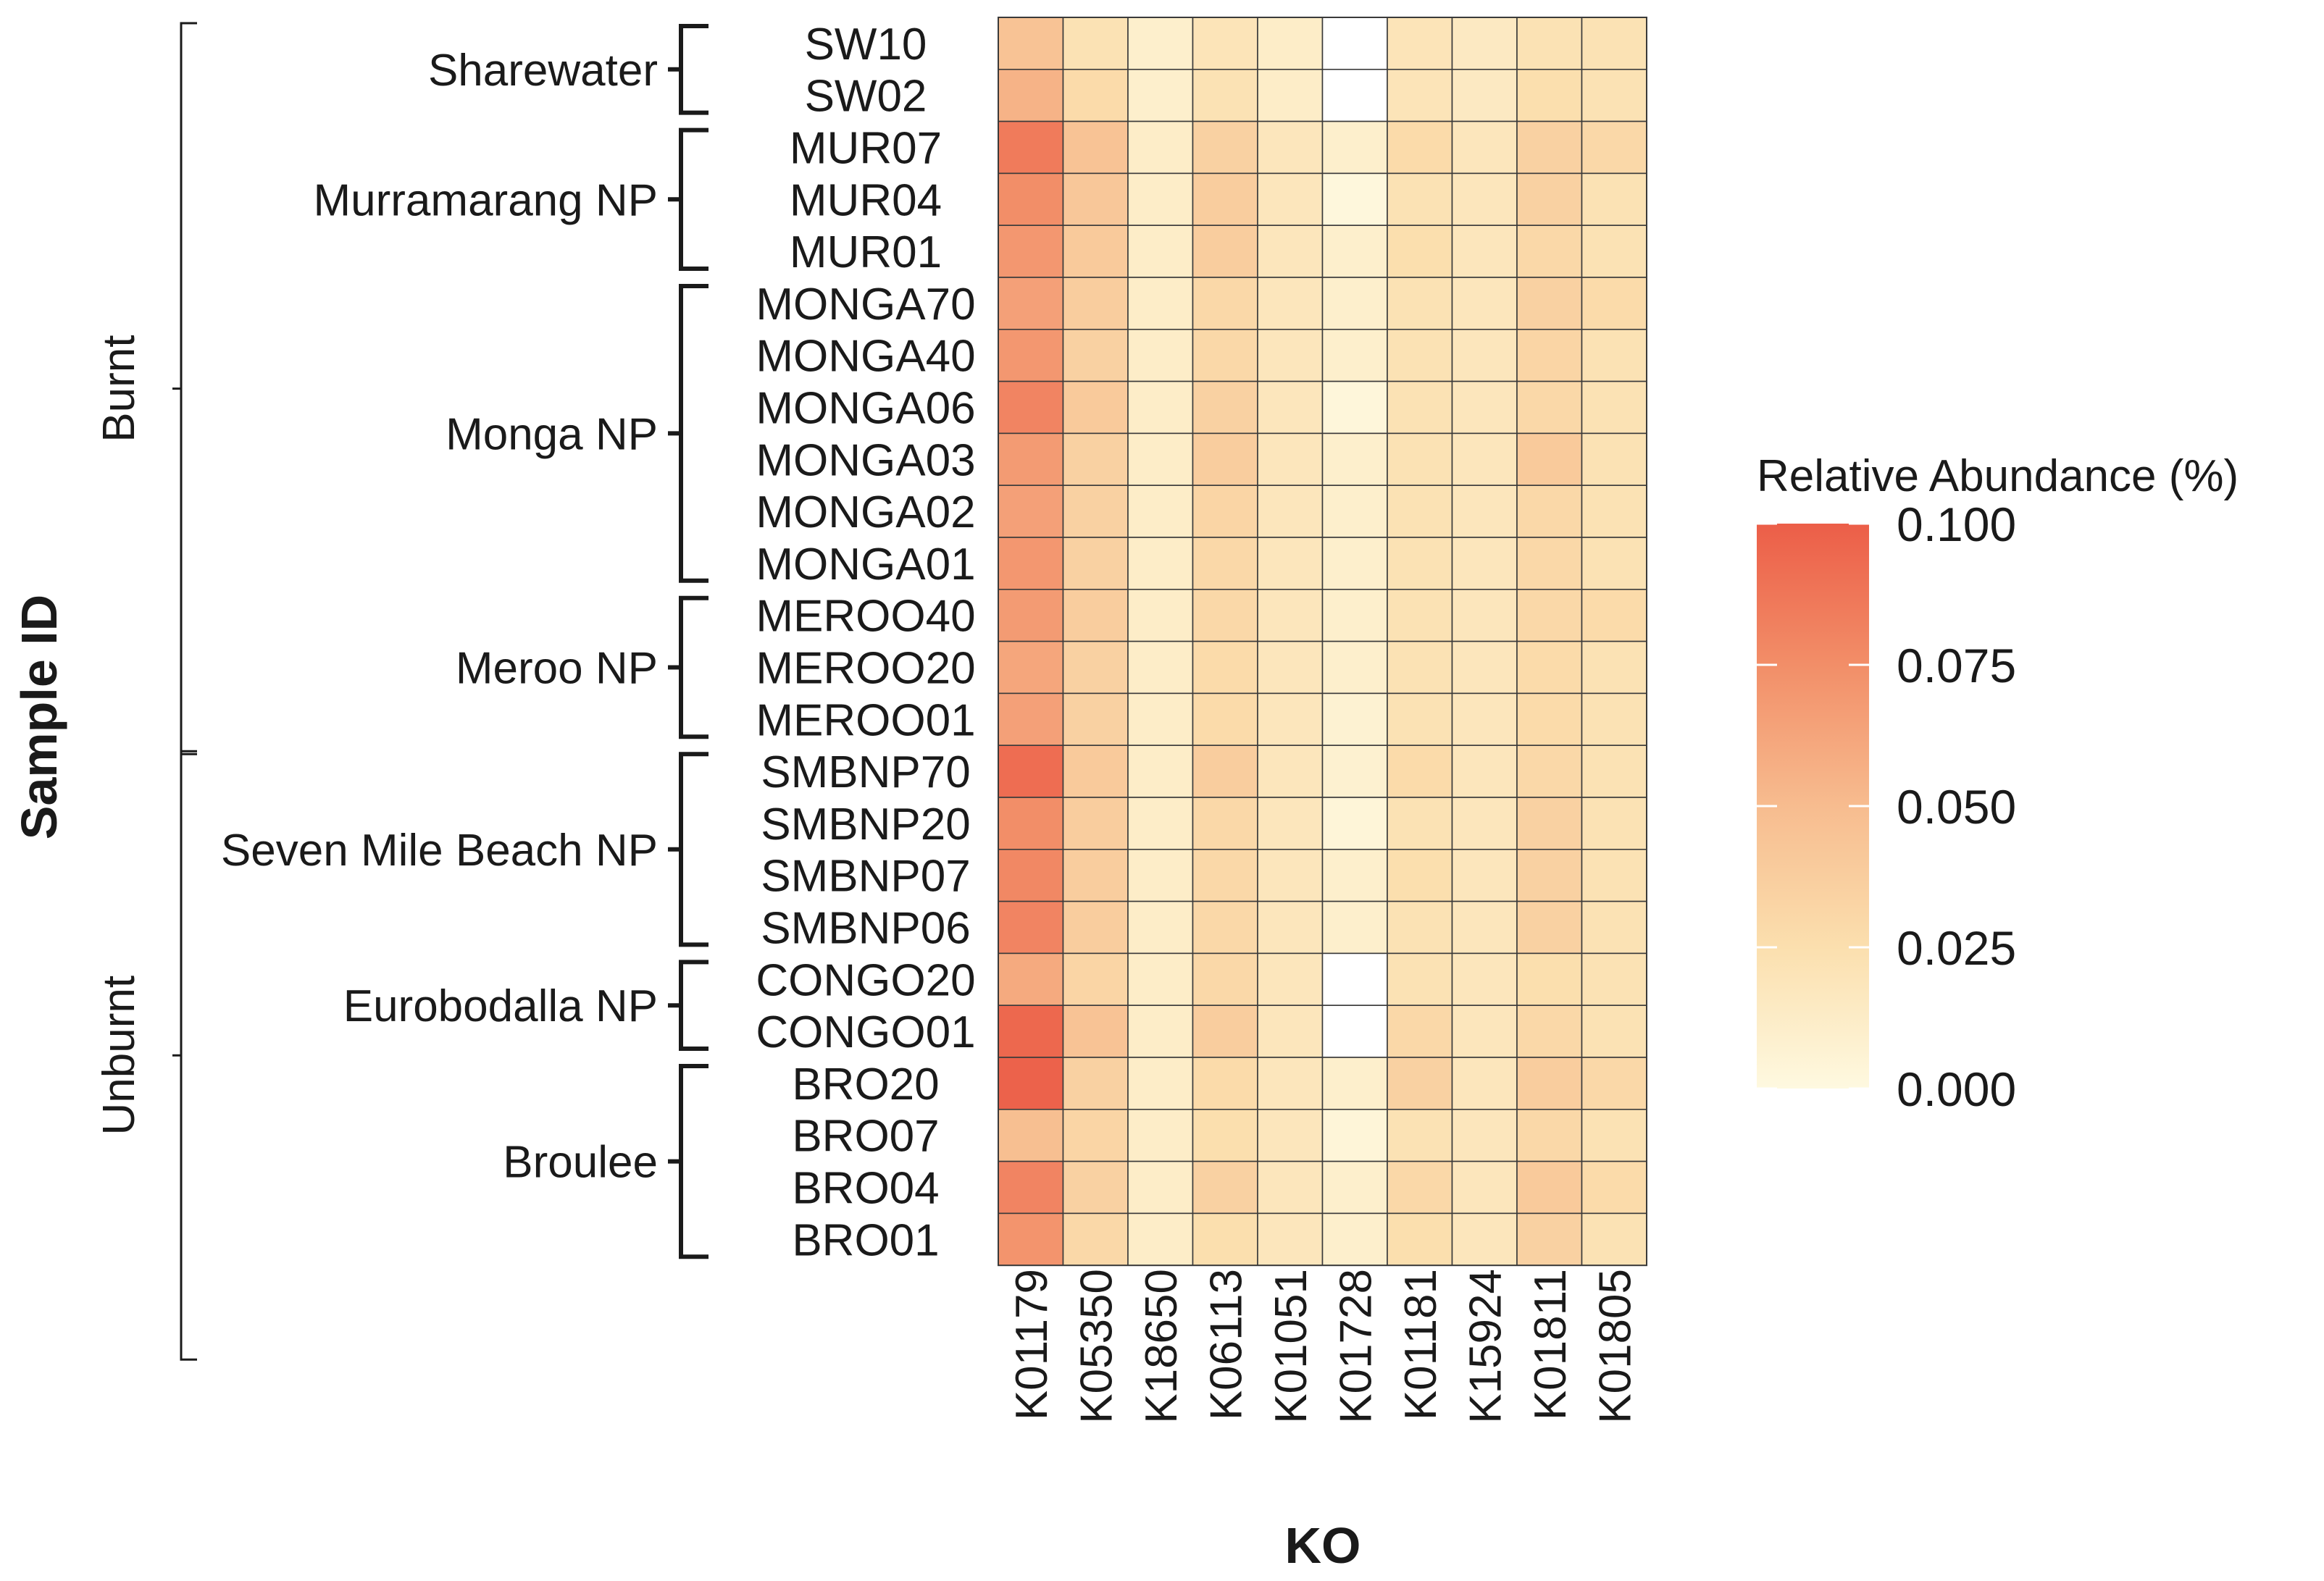 This screenshot has height=1581, width=2324. I want to click on column-label: K18650, so click(1162, 1346).